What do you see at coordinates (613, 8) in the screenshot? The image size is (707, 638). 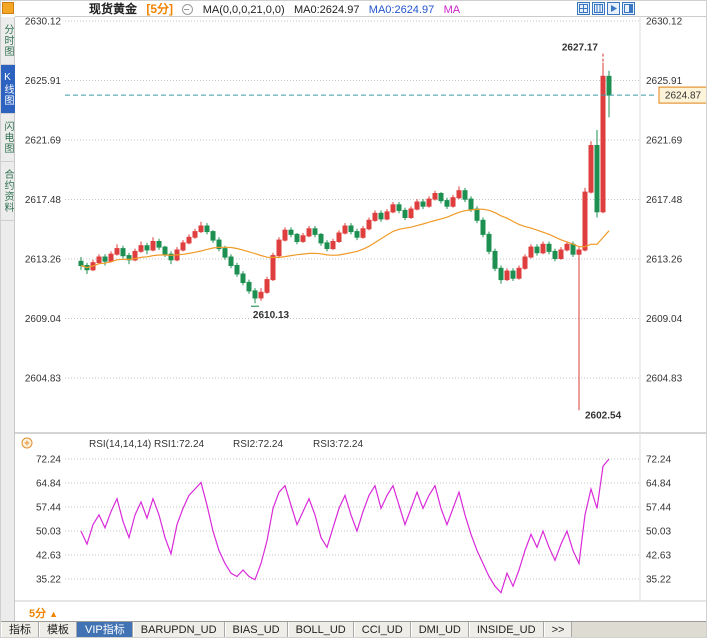 I see `play-next-icon` at bounding box center [613, 8].